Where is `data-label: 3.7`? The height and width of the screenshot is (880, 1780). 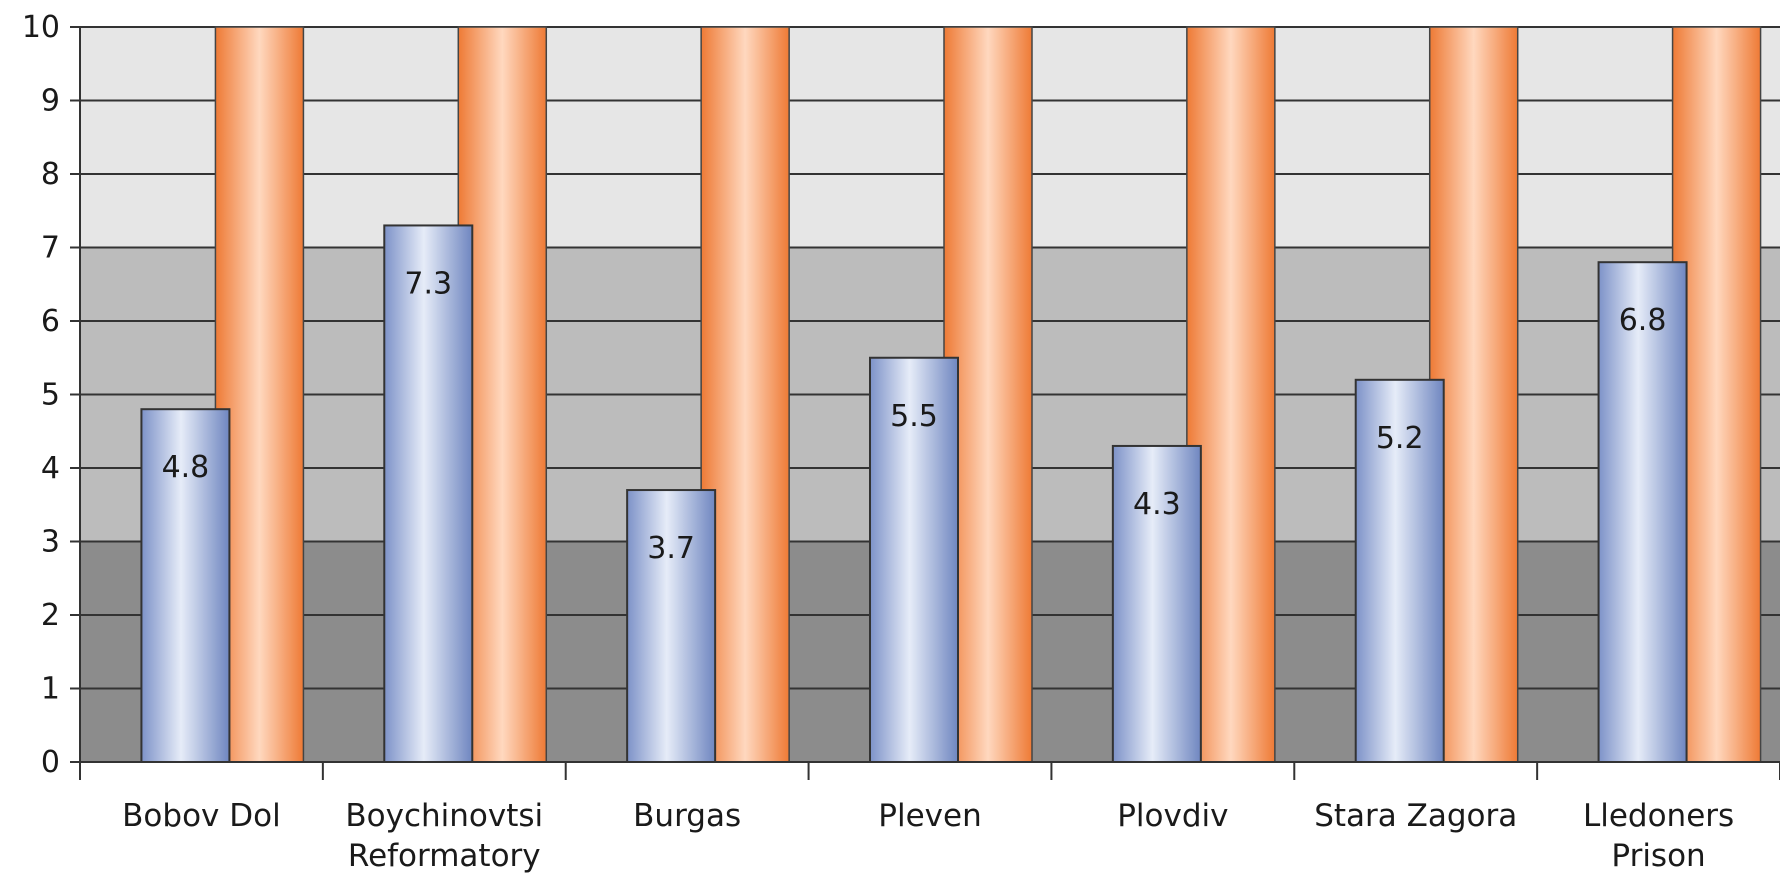
data-label: 3.7 is located at coordinates (671, 548).